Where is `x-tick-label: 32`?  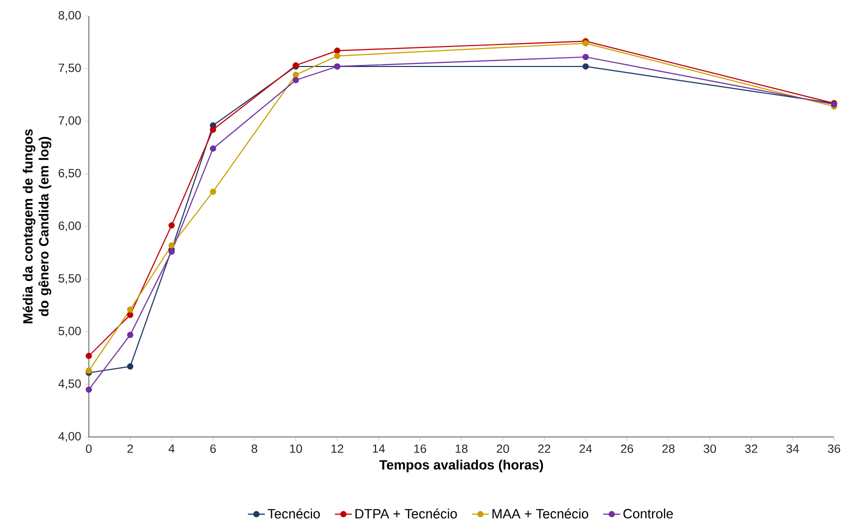
x-tick-label: 32 is located at coordinates (751, 449).